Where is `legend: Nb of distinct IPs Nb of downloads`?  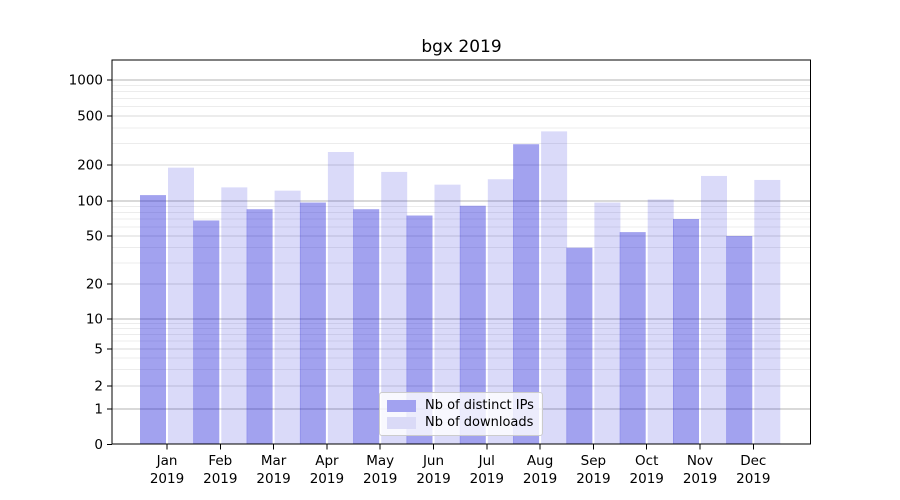 legend: Nb of distinct IPs Nb of downloads is located at coordinates (461, 414).